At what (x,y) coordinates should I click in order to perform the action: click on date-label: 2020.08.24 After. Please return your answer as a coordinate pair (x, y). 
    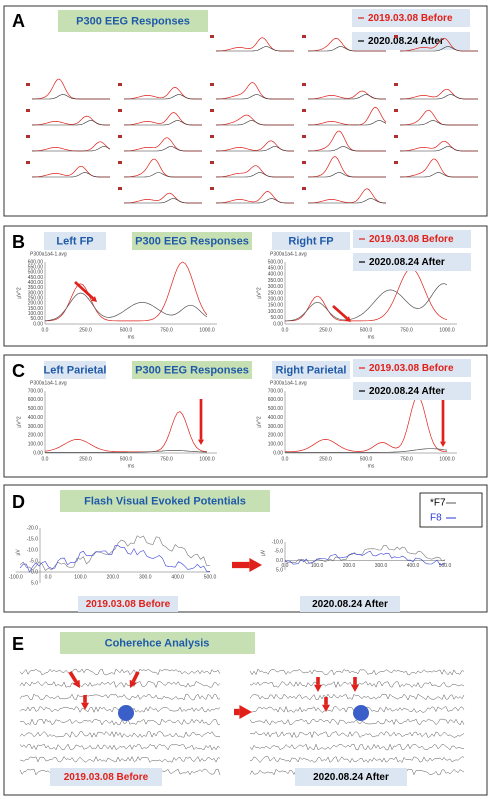
    Looking at the image, I should click on (350, 604).